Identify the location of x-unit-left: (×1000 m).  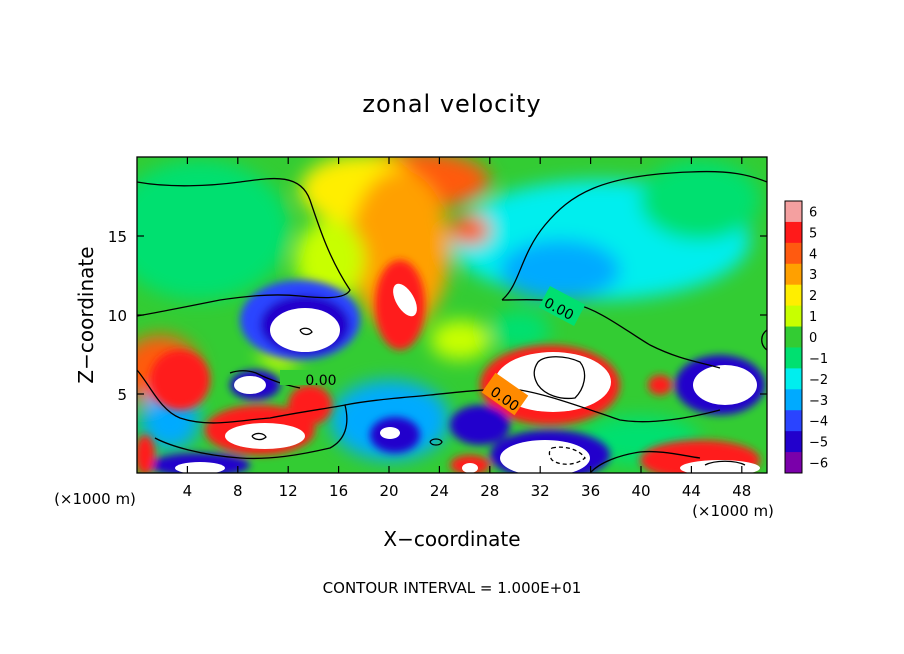
(95, 499).